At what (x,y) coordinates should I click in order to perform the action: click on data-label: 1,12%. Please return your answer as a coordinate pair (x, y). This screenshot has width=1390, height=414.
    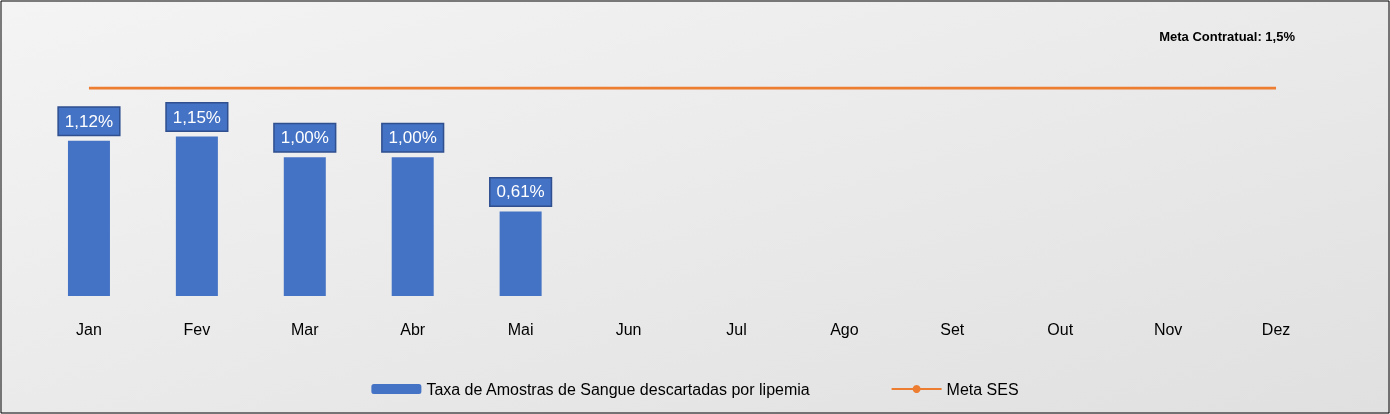
    Looking at the image, I should click on (89, 121).